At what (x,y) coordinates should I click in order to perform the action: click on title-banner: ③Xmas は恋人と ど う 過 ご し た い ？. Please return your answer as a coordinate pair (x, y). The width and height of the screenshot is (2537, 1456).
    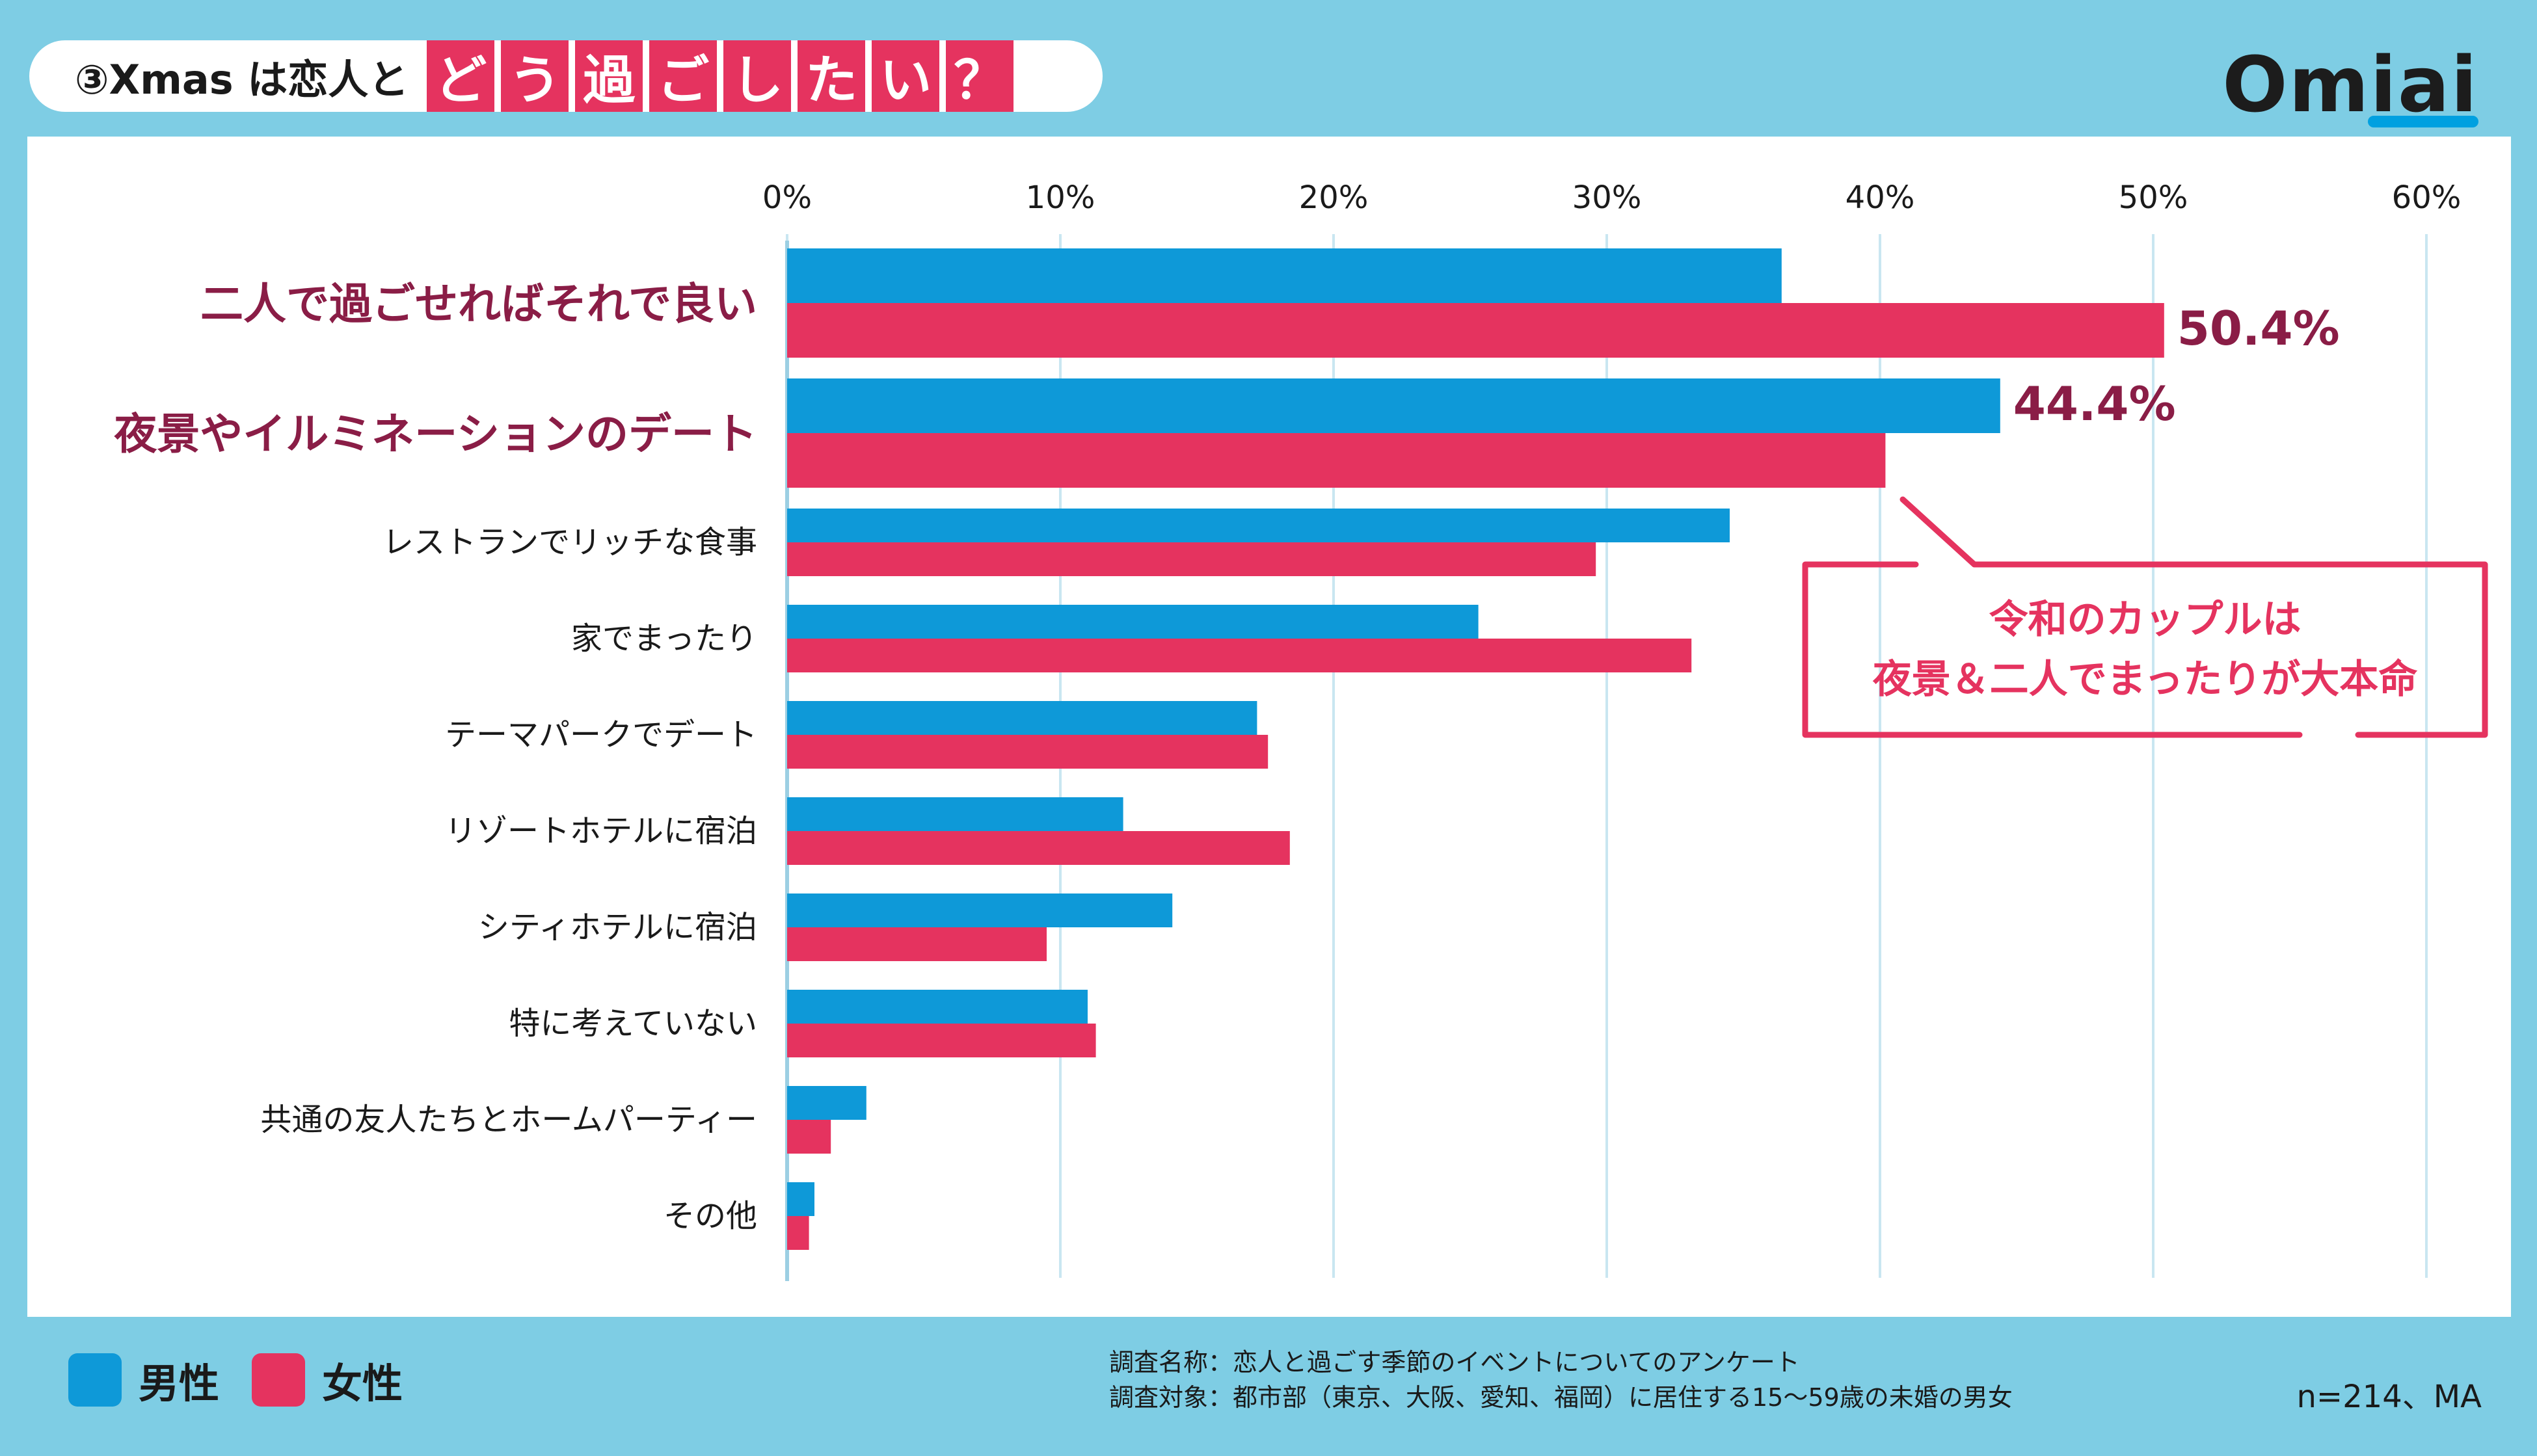
    Looking at the image, I should click on (566, 76).